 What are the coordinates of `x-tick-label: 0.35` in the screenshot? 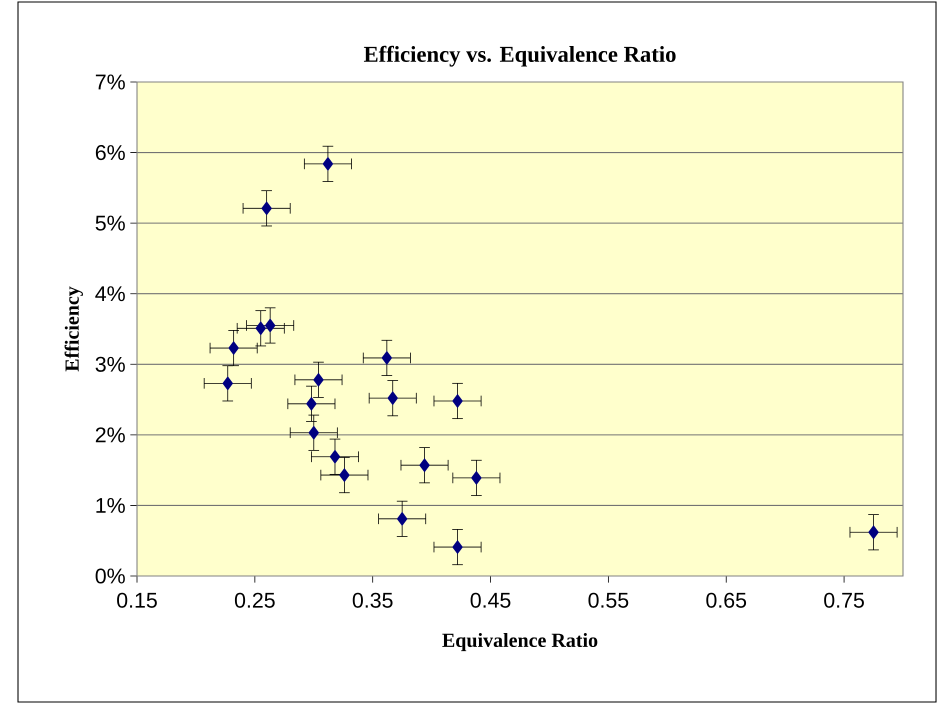 It's located at (372, 600).